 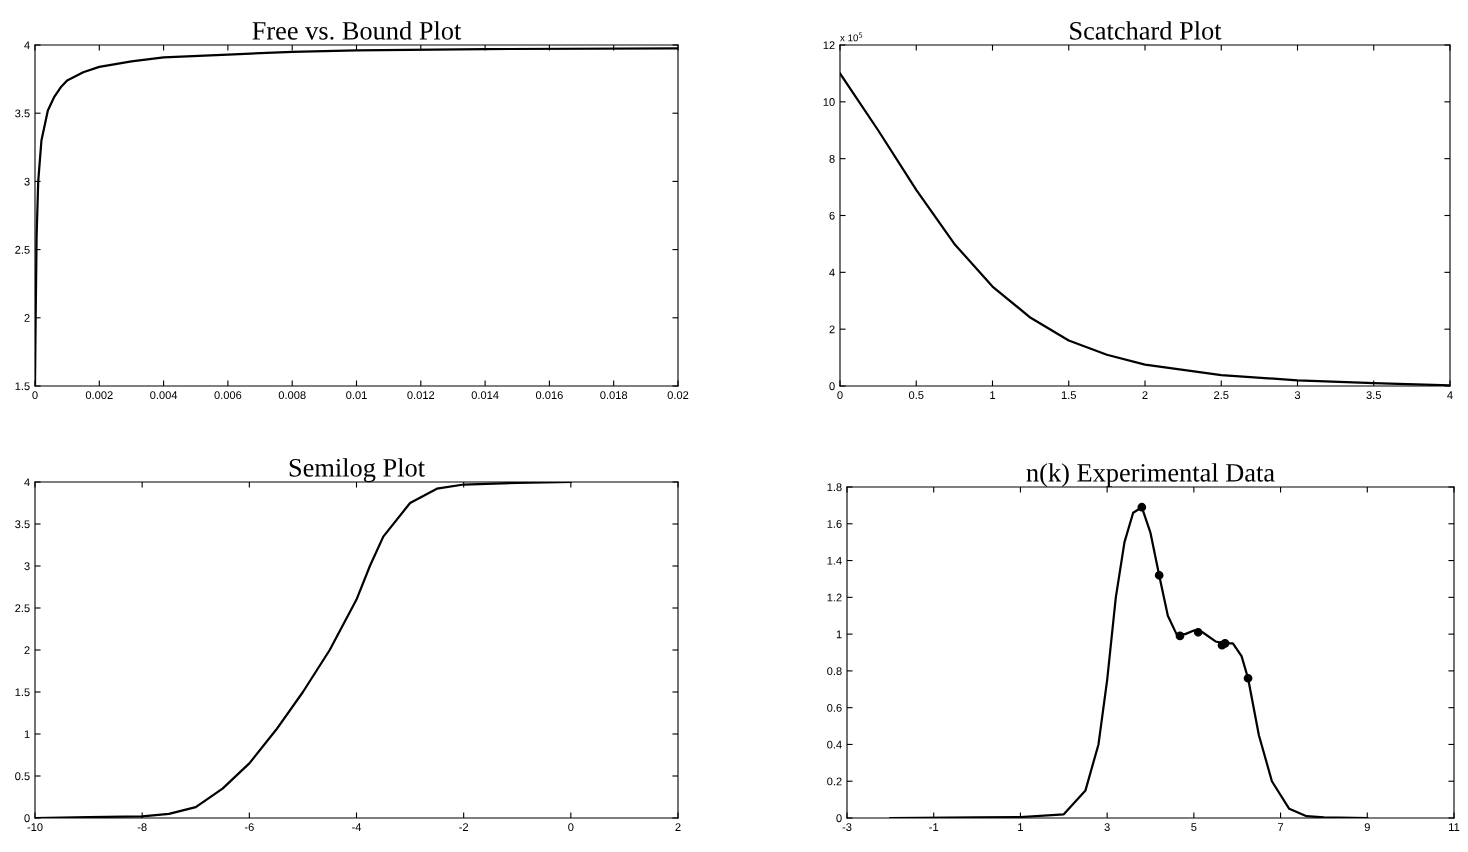 What do you see at coordinates (22, 776) in the screenshot?
I see `y-tick-label: 0.5` at bounding box center [22, 776].